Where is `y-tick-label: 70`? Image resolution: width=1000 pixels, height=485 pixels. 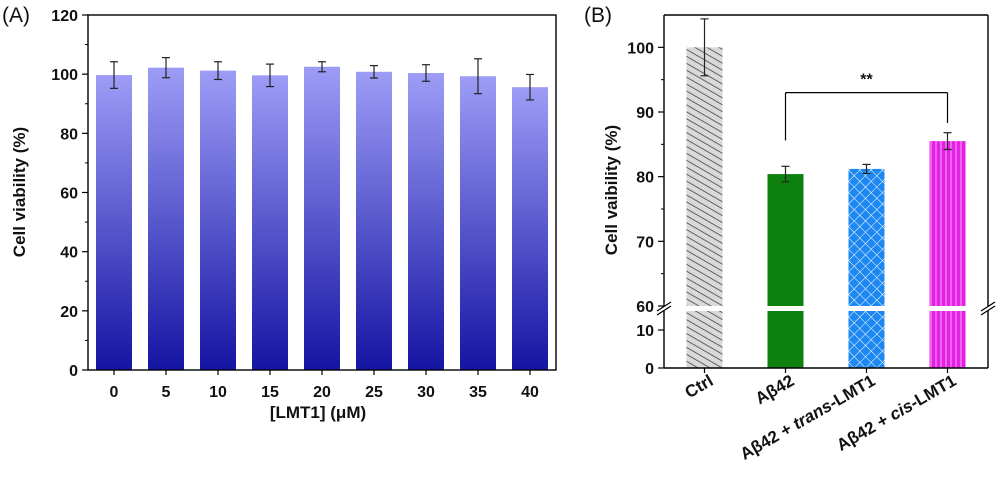 y-tick-label: 70 is located at coordinates (645, 242).